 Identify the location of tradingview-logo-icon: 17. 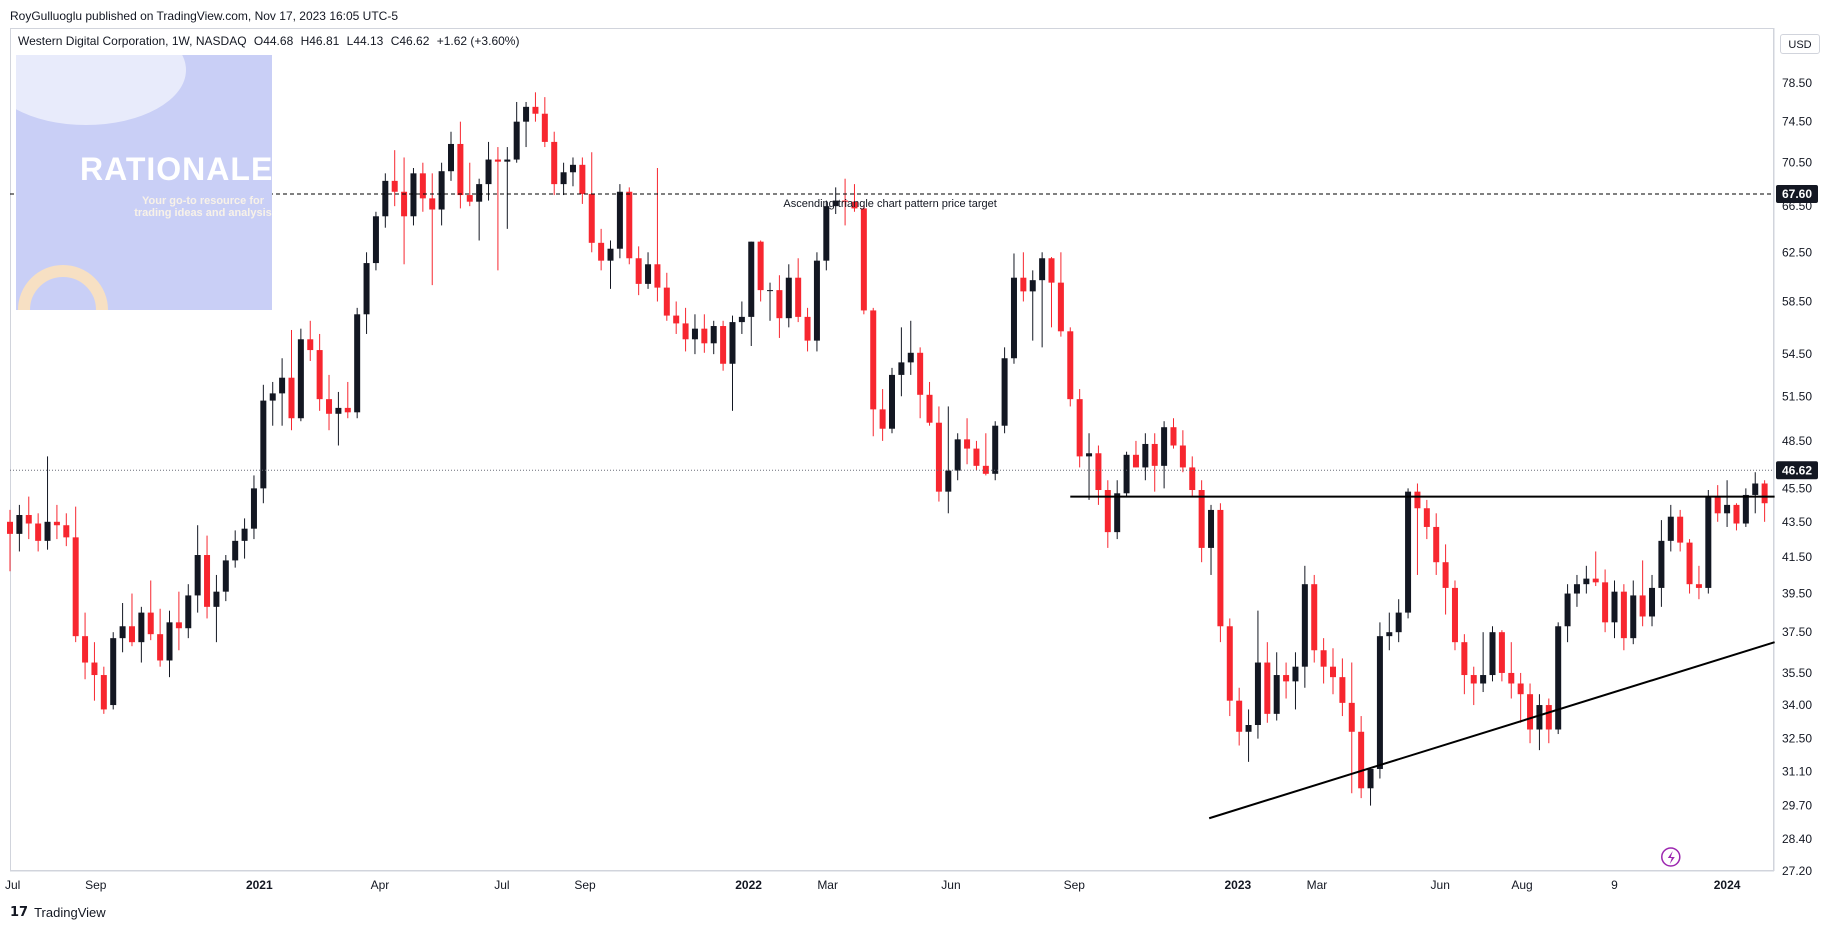
(19, 912).